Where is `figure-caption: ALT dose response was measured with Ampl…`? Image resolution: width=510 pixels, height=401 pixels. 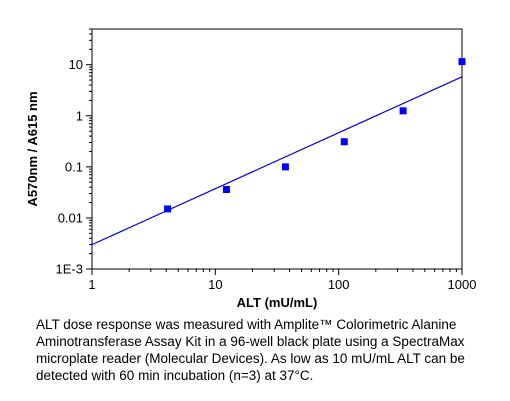
figure-caption: ALT dose response was measured with Ampl… is located at coordinates (250, 350).